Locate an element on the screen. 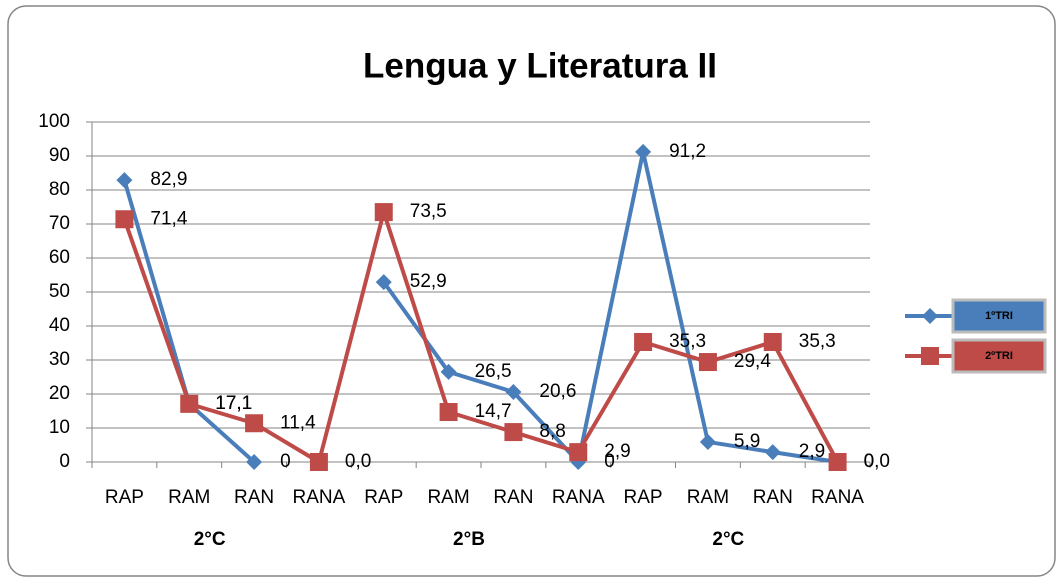 The image size is (1063, 588). y-tick-label: 40 is located at coordinates (59, 325).